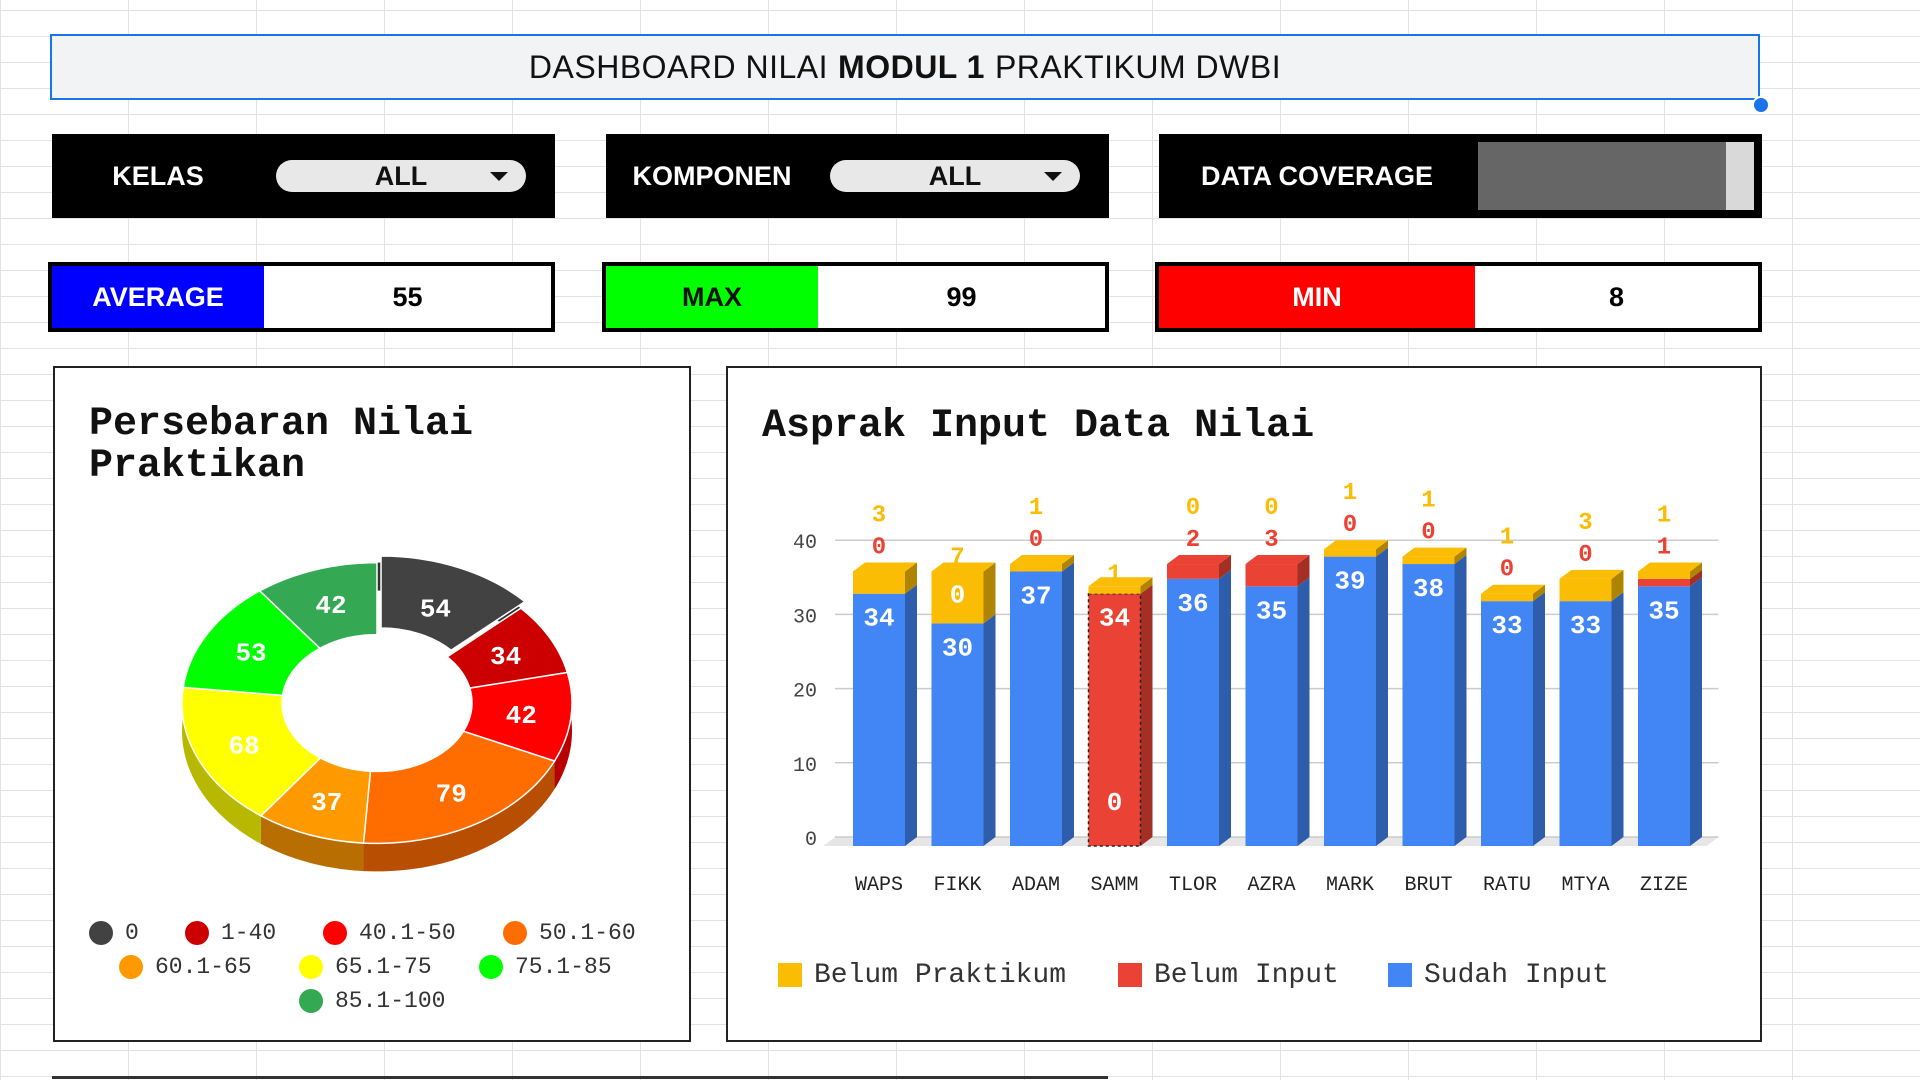 This screenshot has width=1920, height=1080. What do you see at coordinates (855, 297) in the screenshot?
I see `max-stat: MAX 99` at bounding box center [855, 297].